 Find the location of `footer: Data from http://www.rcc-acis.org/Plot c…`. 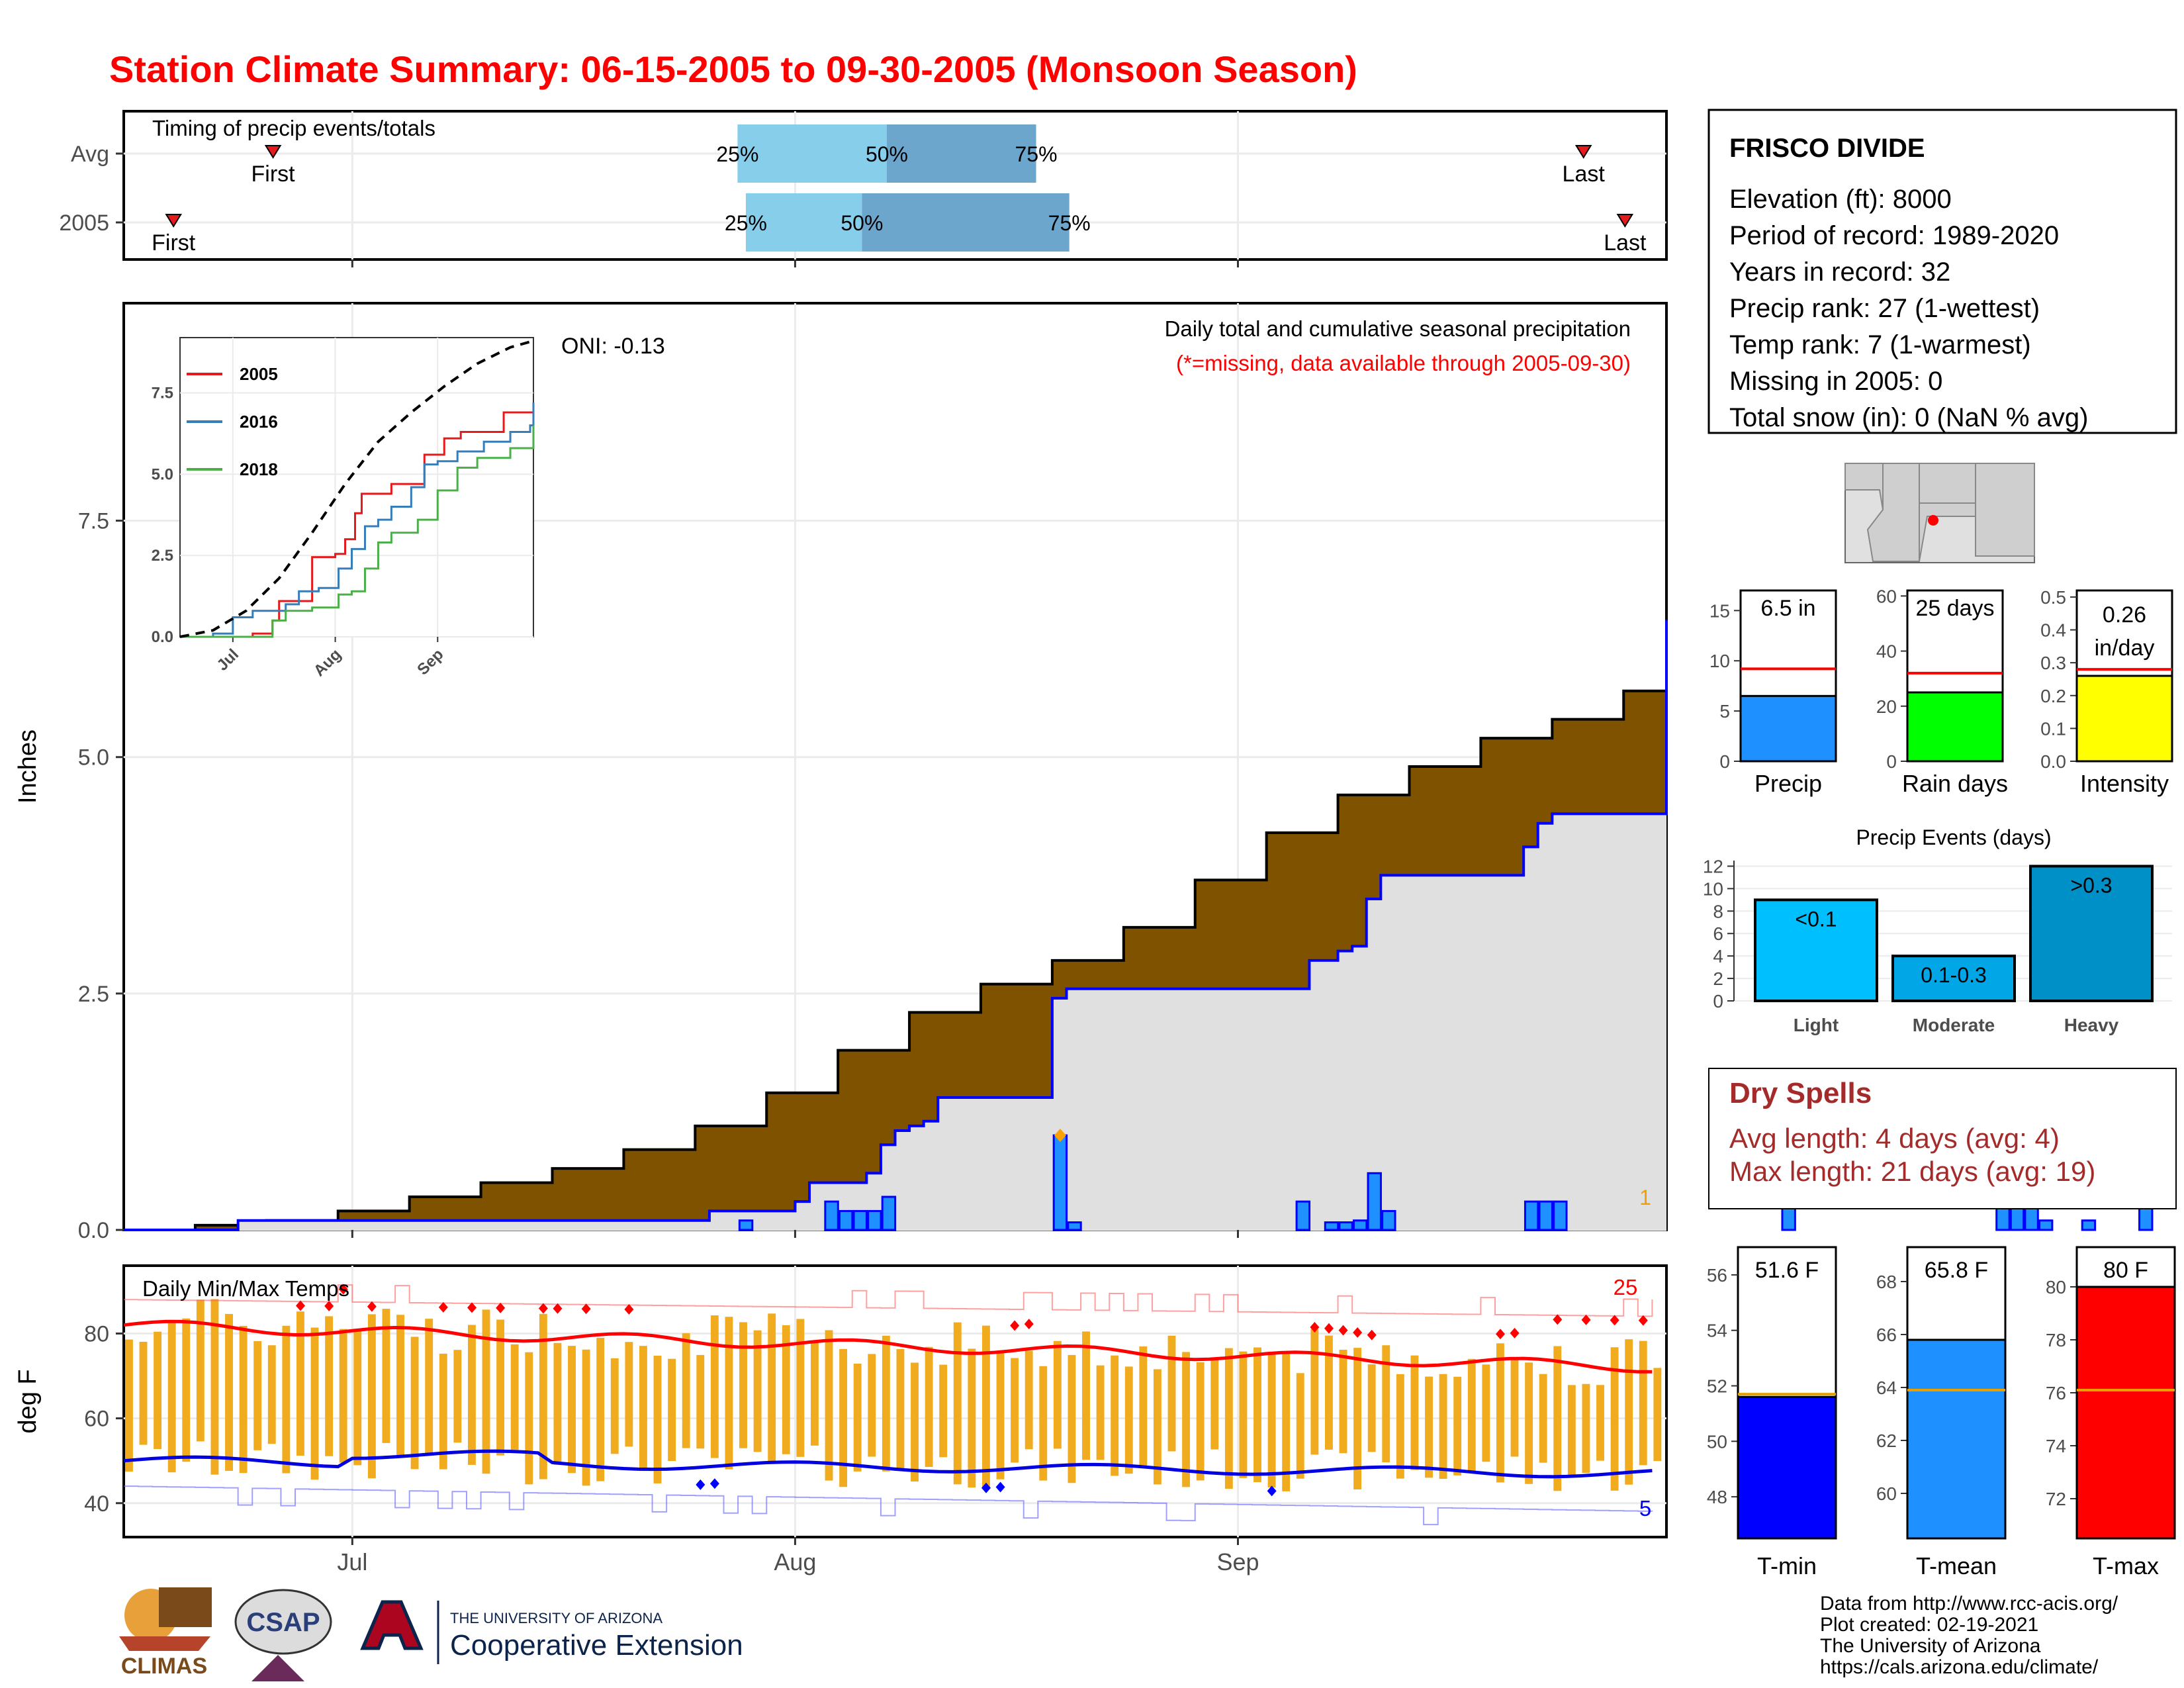

footer: Data from http://www.rcc-acis.org/Plot c… is located at coordinates (1118, 1634).